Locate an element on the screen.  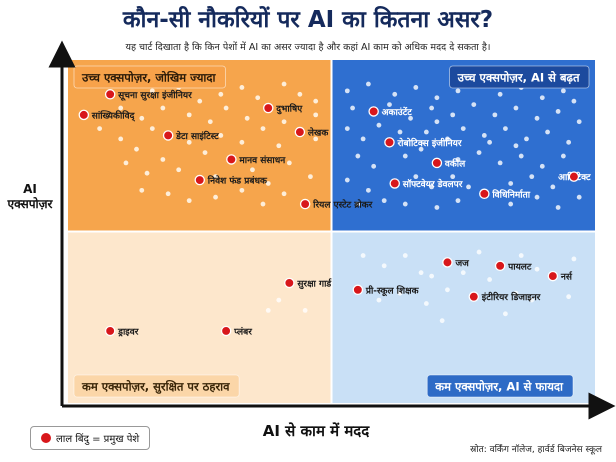
quadrant-label-text: उच्च एक्सपोज़र, AI से बढ़त is located at coordinates (518, 78).